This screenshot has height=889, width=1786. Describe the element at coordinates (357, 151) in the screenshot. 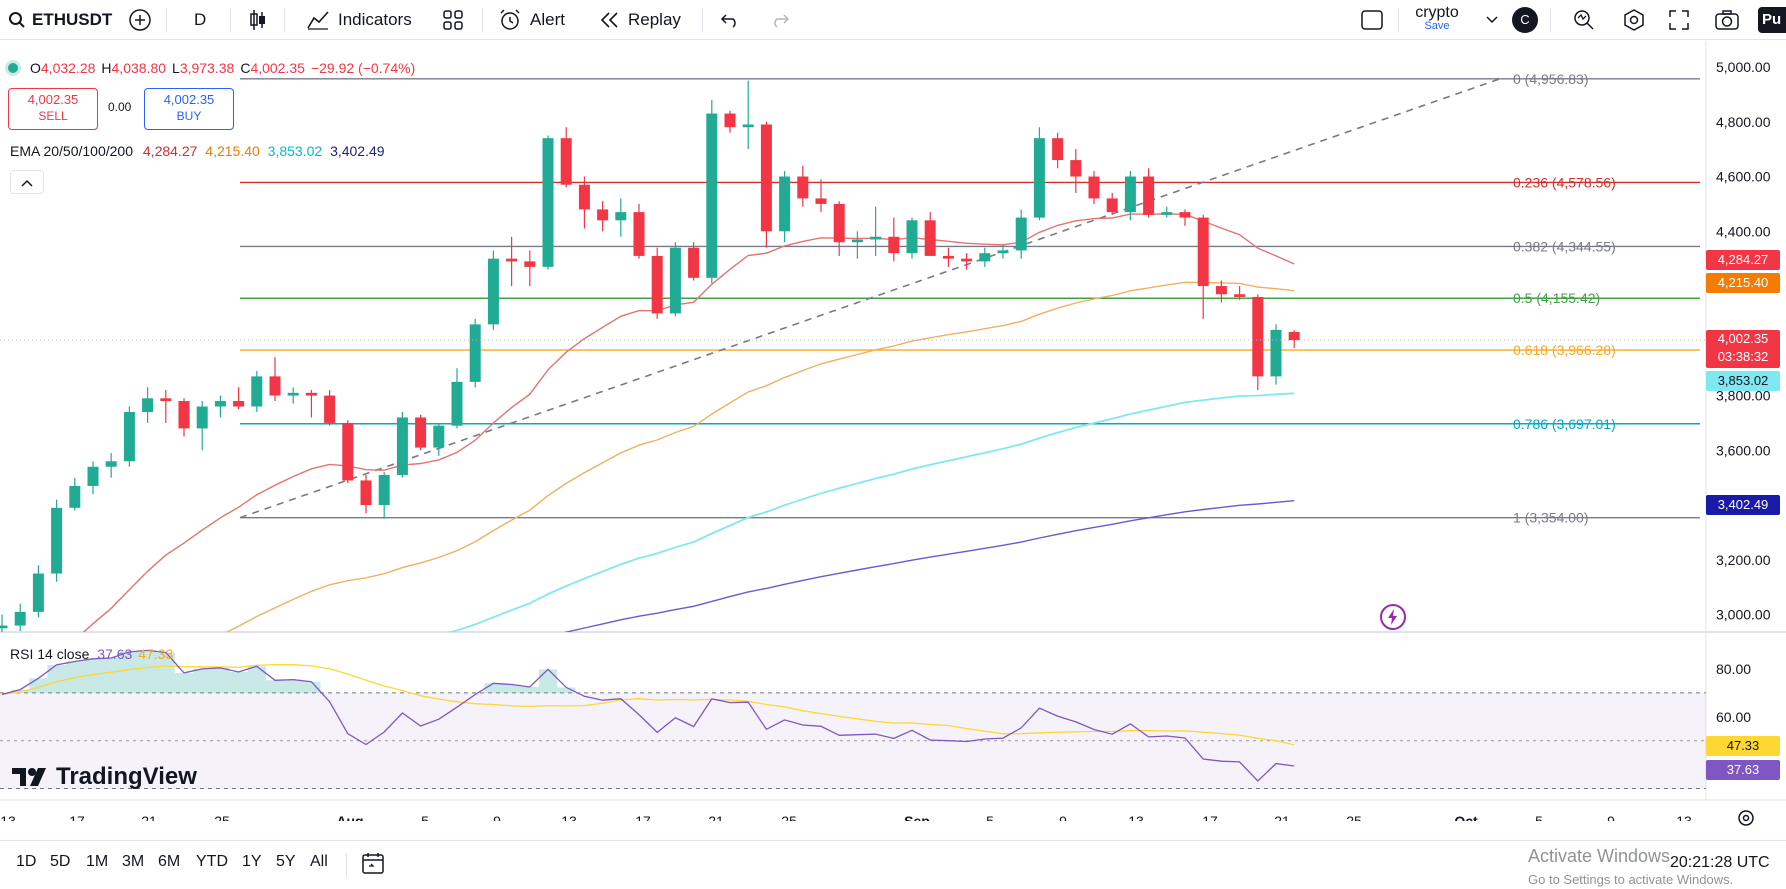

I see `ema200-value: 3,402.49` at that location.